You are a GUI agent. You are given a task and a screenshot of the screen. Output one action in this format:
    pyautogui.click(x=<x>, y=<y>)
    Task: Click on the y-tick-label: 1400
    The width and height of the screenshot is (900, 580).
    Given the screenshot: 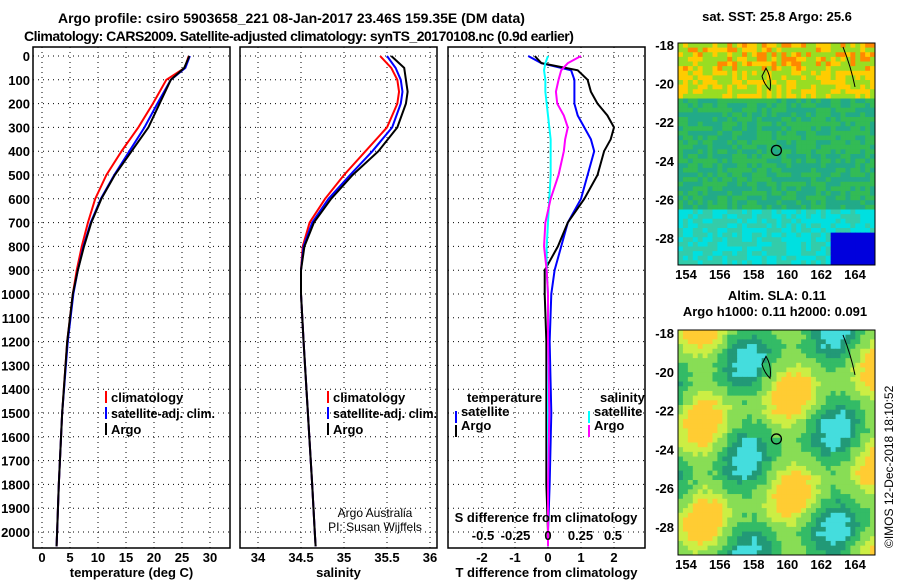 What is the action you would take?
    pyautogui.click(x=15, y=389)
    